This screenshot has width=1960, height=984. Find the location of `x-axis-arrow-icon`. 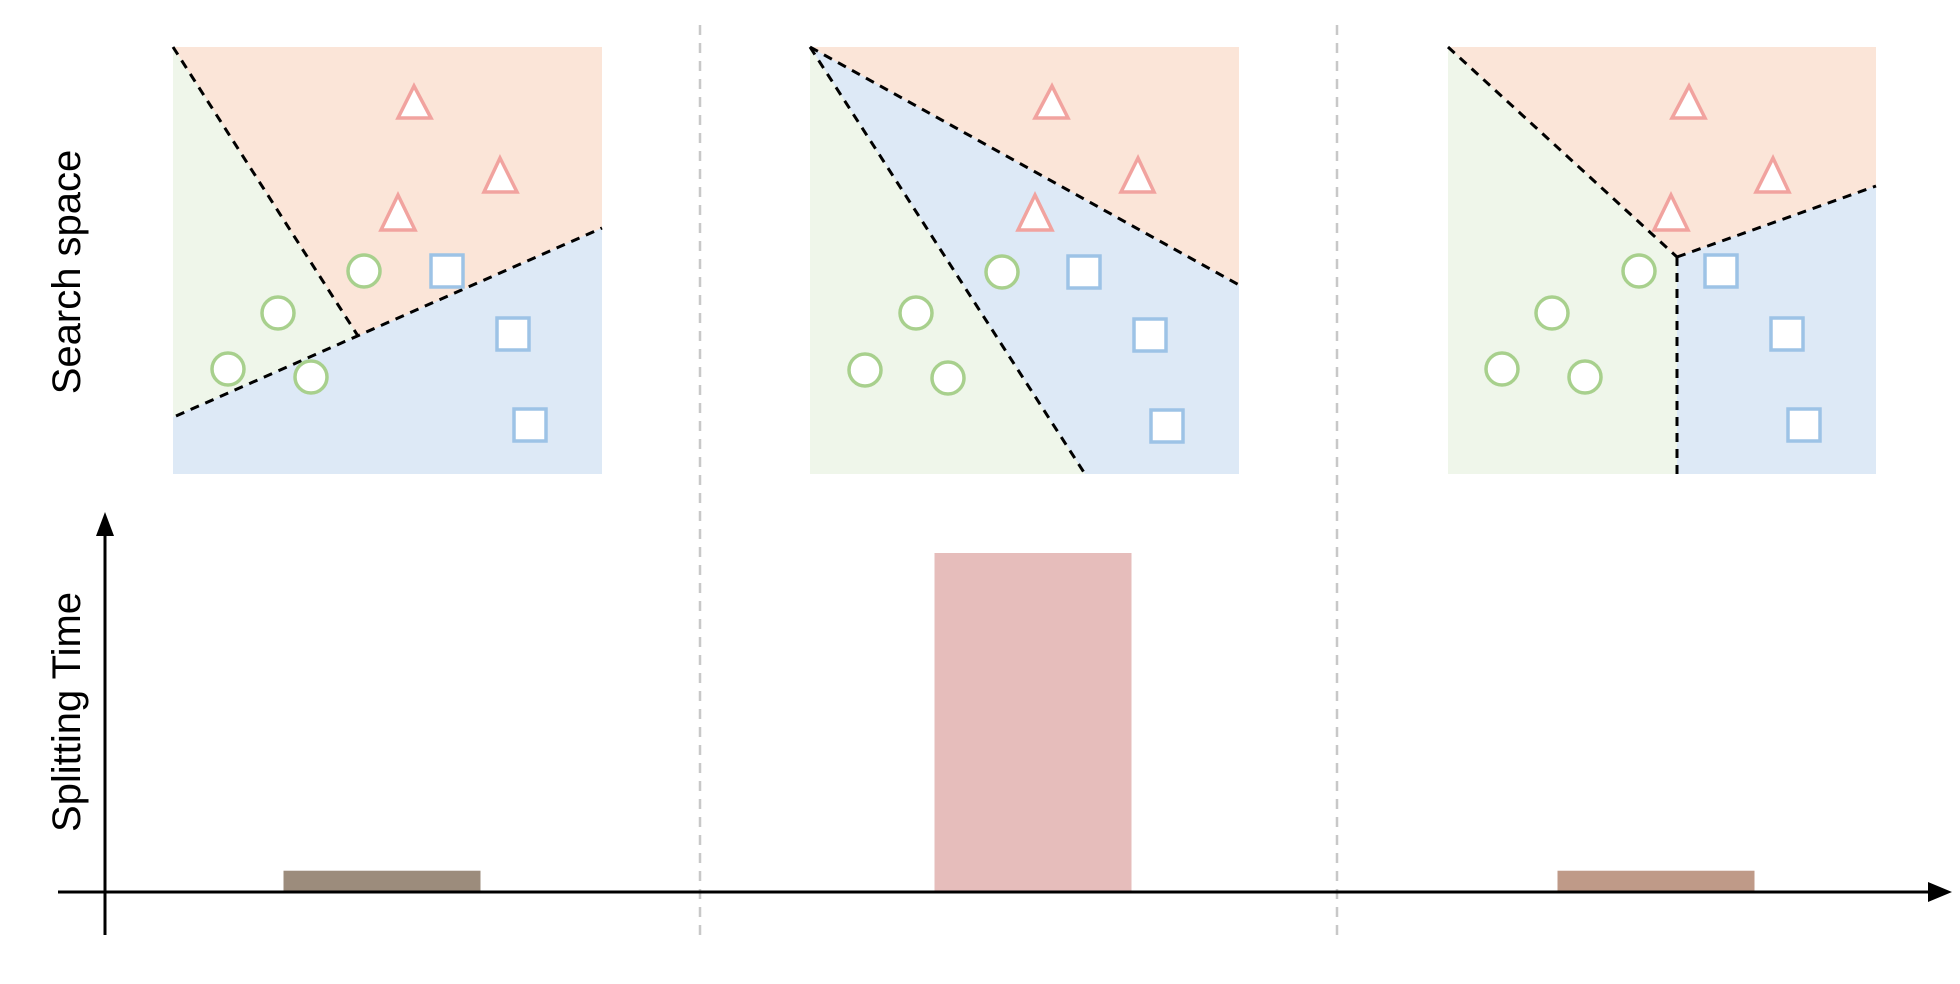

x-axis-arrow-icon is located at coordinates (1940, 892).